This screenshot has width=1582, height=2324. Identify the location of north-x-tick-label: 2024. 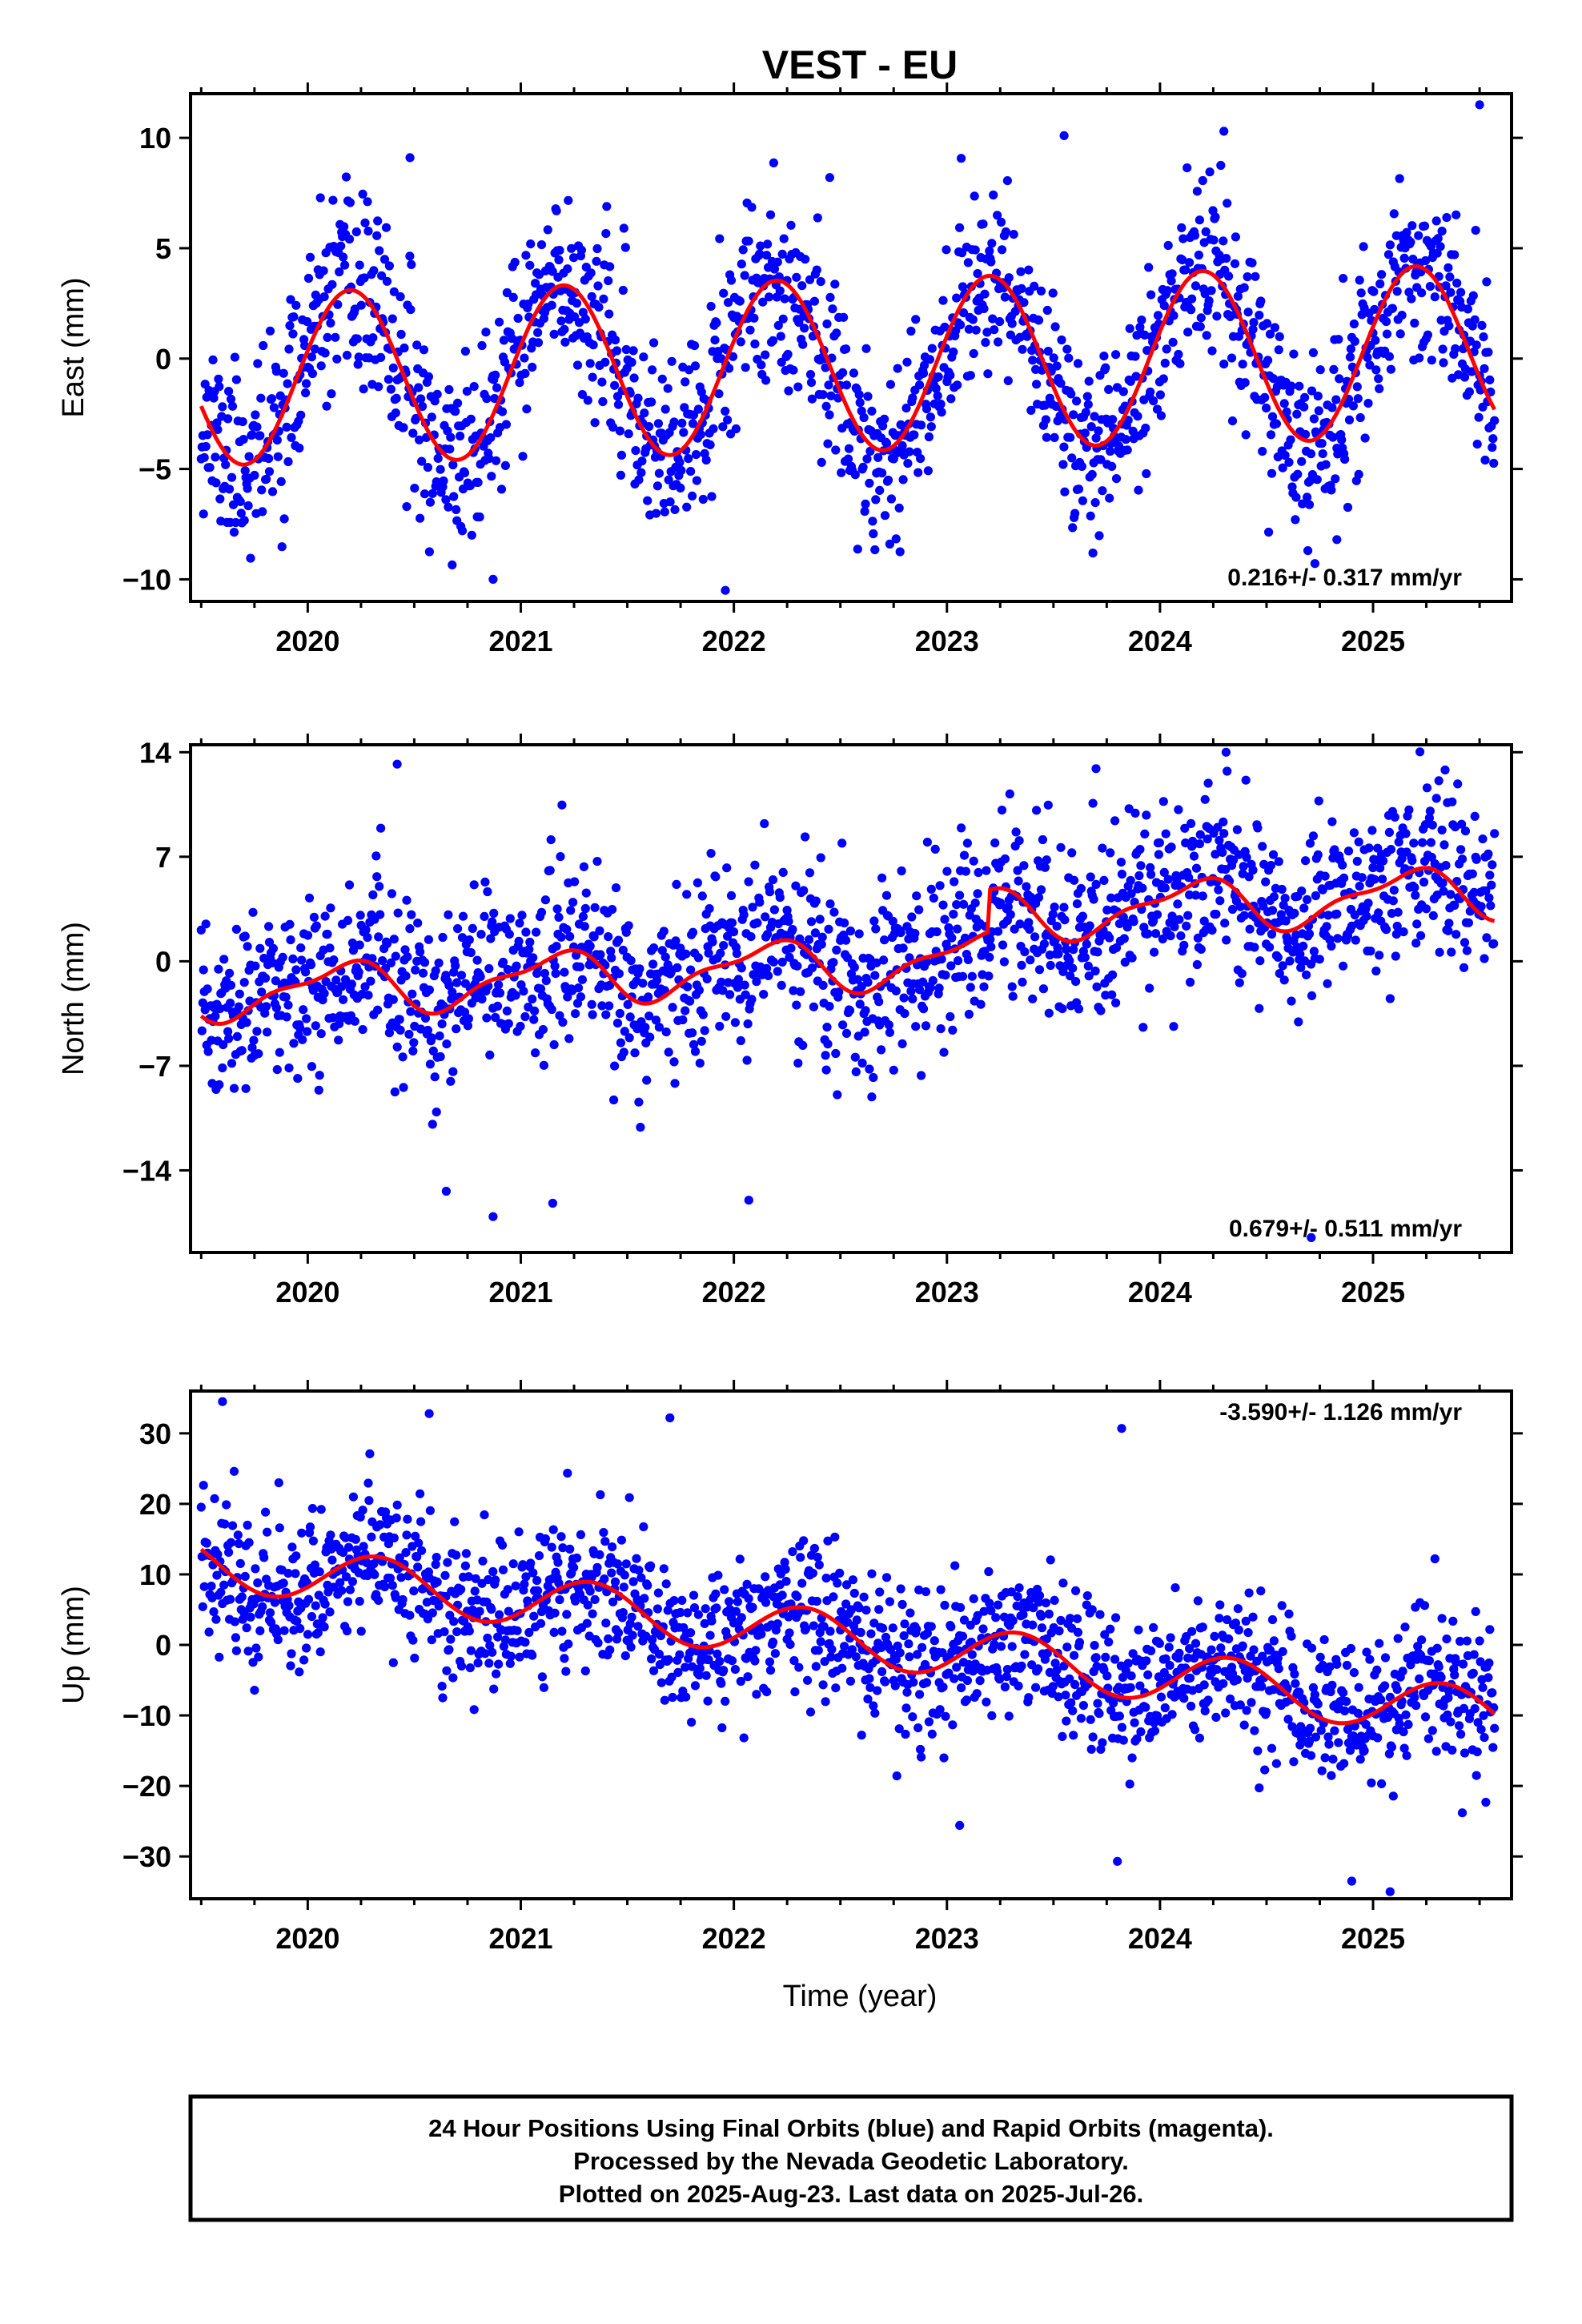
(1160, 1292).